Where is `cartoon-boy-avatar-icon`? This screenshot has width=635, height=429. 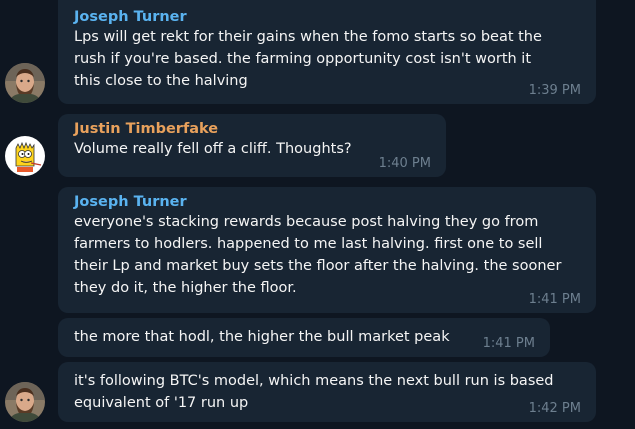 cartoon-boy-avatar-icon is located at coordinates (25, 156).